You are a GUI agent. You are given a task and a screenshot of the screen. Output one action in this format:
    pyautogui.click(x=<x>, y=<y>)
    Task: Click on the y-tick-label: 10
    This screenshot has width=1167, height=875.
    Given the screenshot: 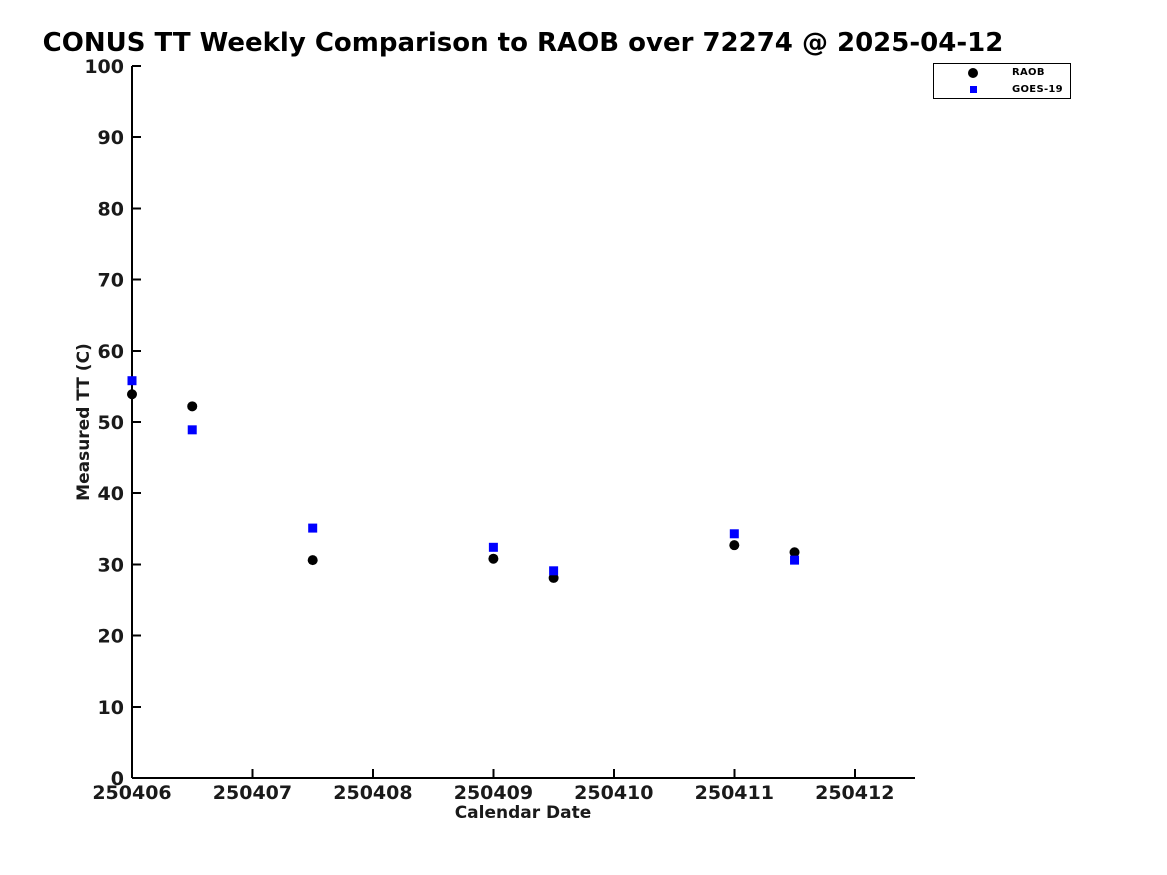 What is the action you would take?
    pyautogui.click(x=111, y=708)
    